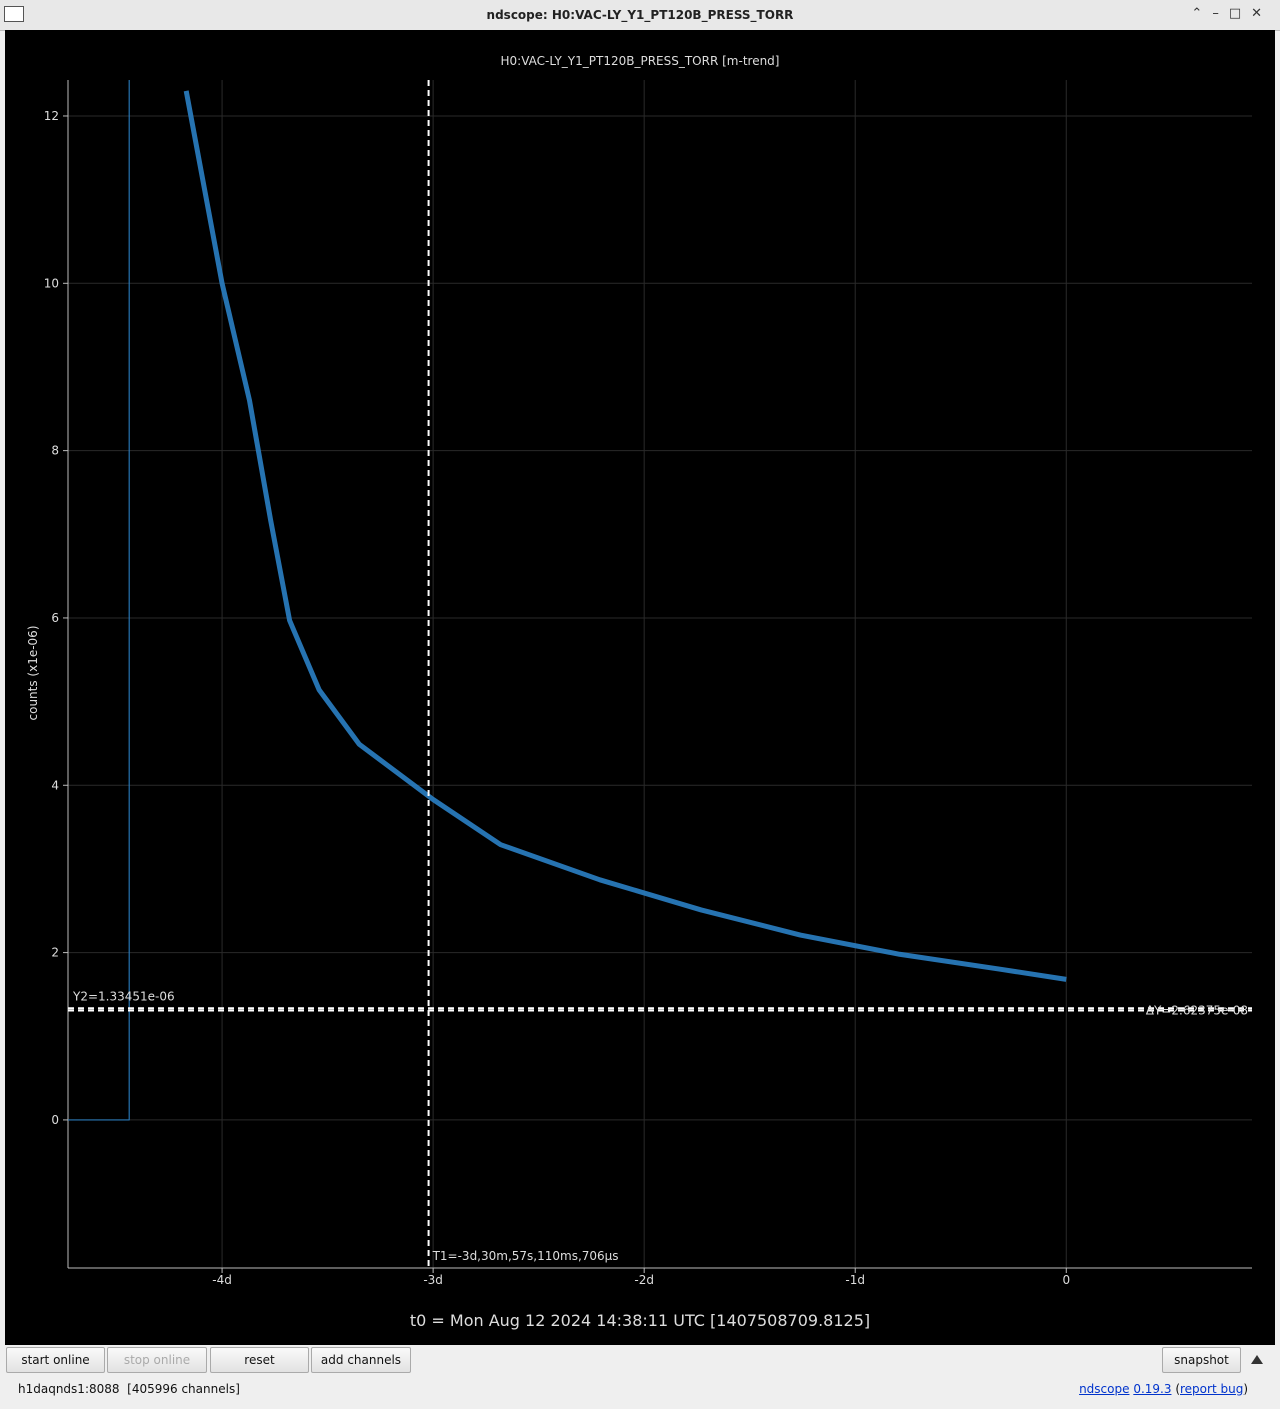 The image size is (1280, 1409). I want to click on expand-arrow, so click(1257, 1359).